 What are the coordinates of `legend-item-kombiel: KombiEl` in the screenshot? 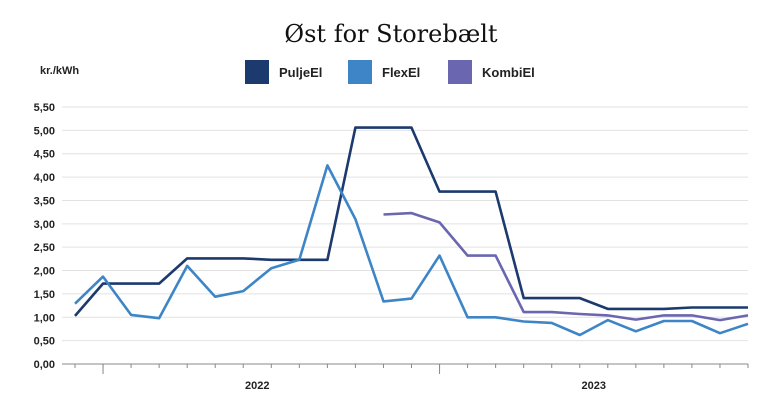 It's located at (491, 72).